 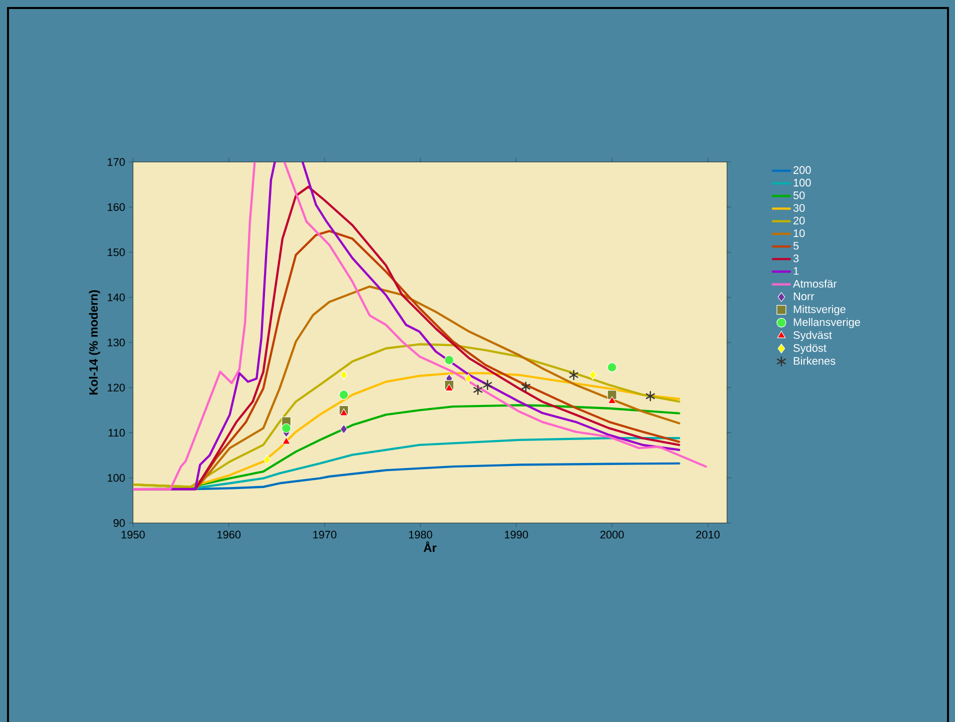 What do you see at coordinates (802, 182) in the screenshot?
I see `legend-label: 100` at bounding box center [802, 182].